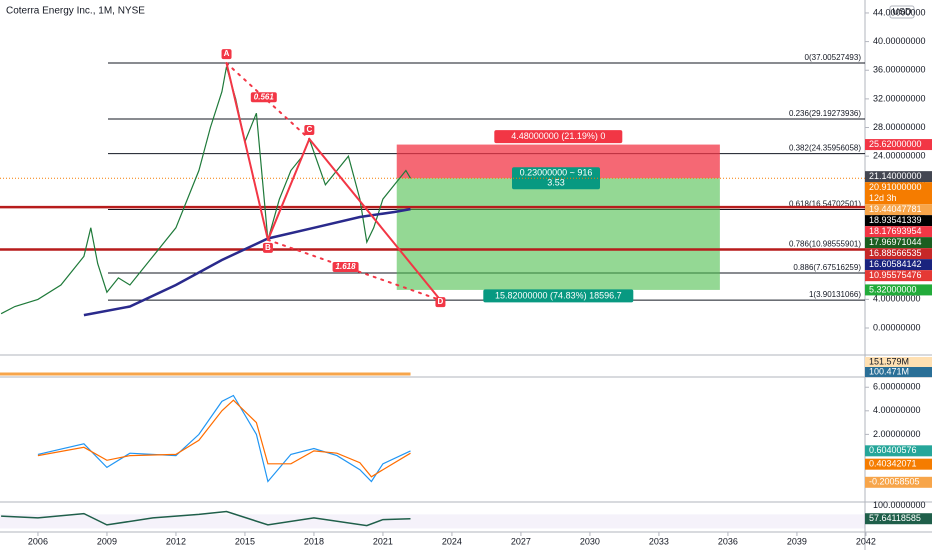 This screenshot has width=932, height=550. What do you see at coordinates (899, 505) in the screenshot?
I see `y-tick-label: 100.0000000` at bounding box center [899, 505].